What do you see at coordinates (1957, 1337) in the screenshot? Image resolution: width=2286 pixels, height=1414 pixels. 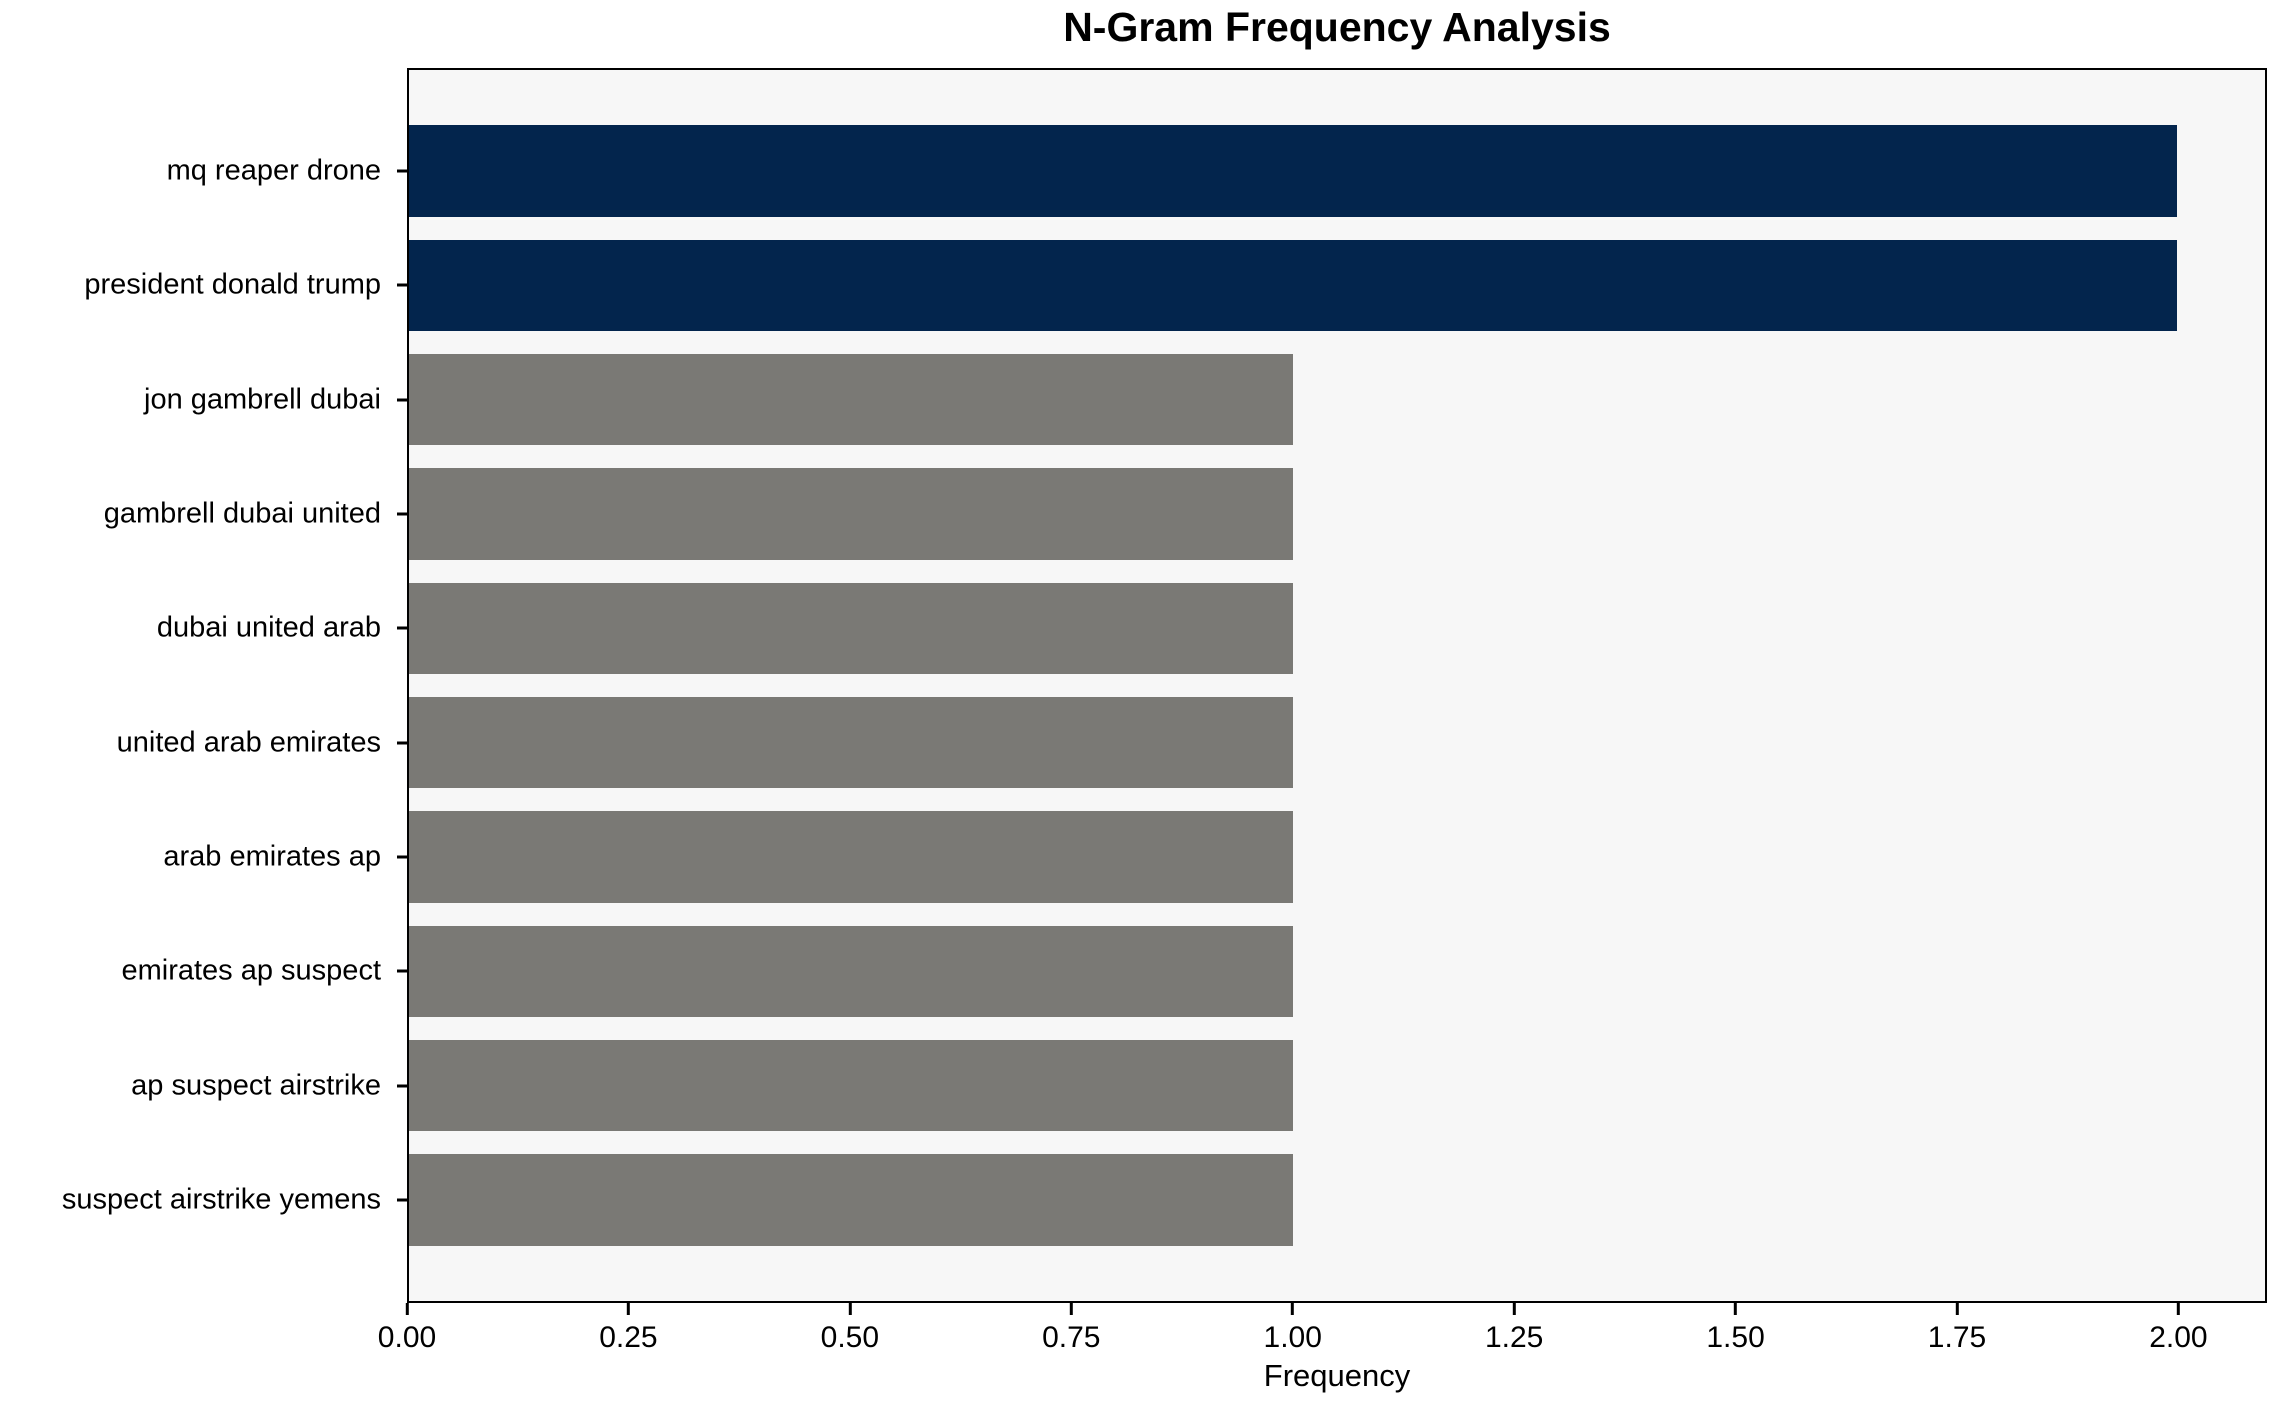 I see `x-tick-label: 1.75` at bounding box center [1957, 1337].